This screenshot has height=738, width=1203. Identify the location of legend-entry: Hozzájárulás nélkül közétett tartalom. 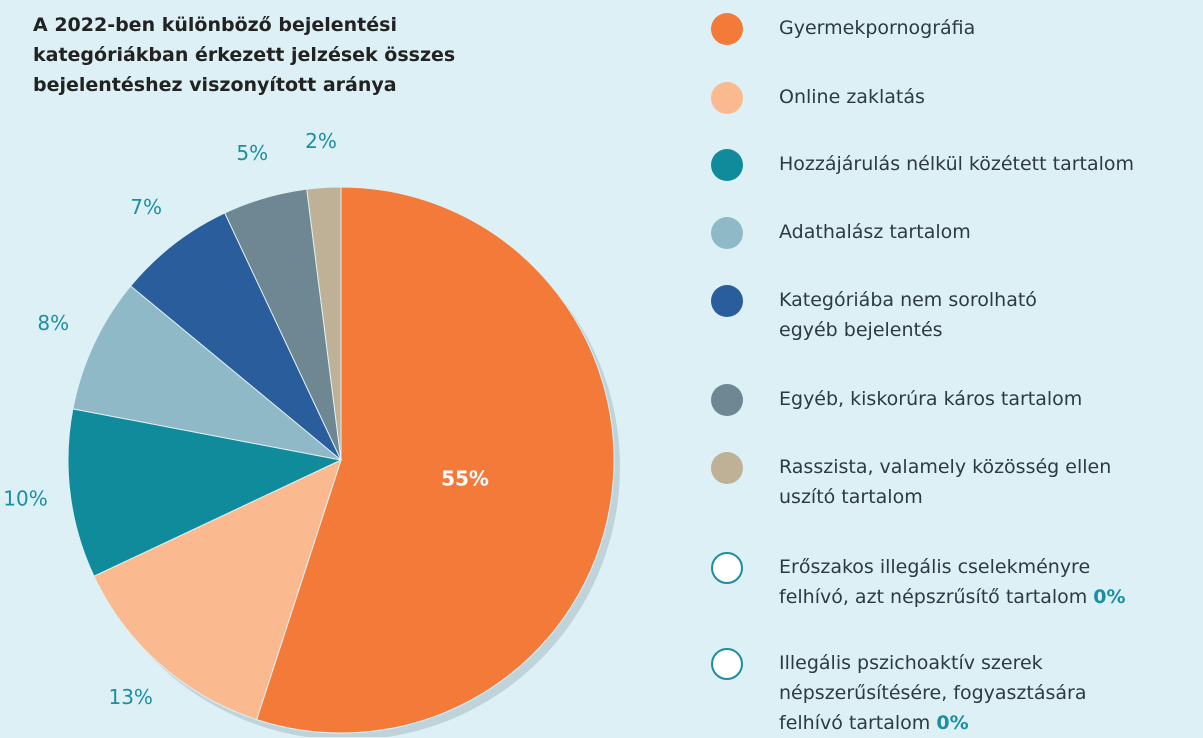
(956, 164).